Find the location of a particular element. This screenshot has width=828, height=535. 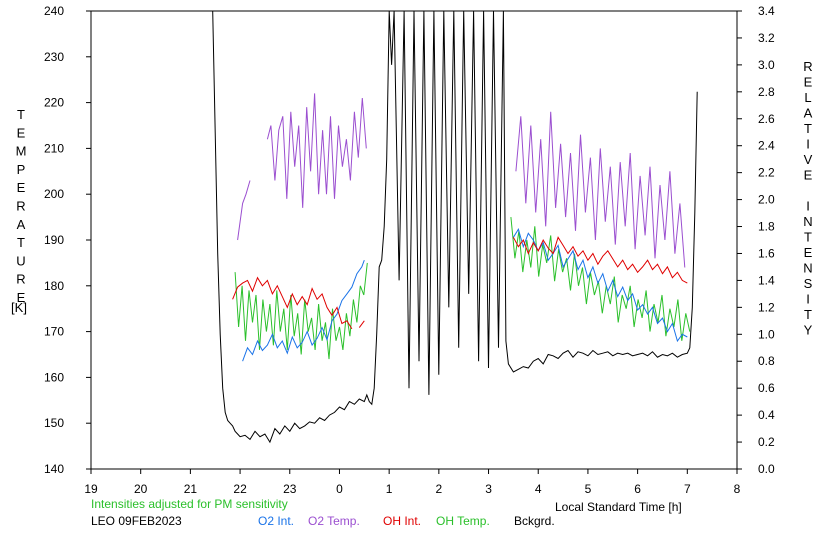

y-right-tick-label: 0.8 is located at coordinates (766, 361).